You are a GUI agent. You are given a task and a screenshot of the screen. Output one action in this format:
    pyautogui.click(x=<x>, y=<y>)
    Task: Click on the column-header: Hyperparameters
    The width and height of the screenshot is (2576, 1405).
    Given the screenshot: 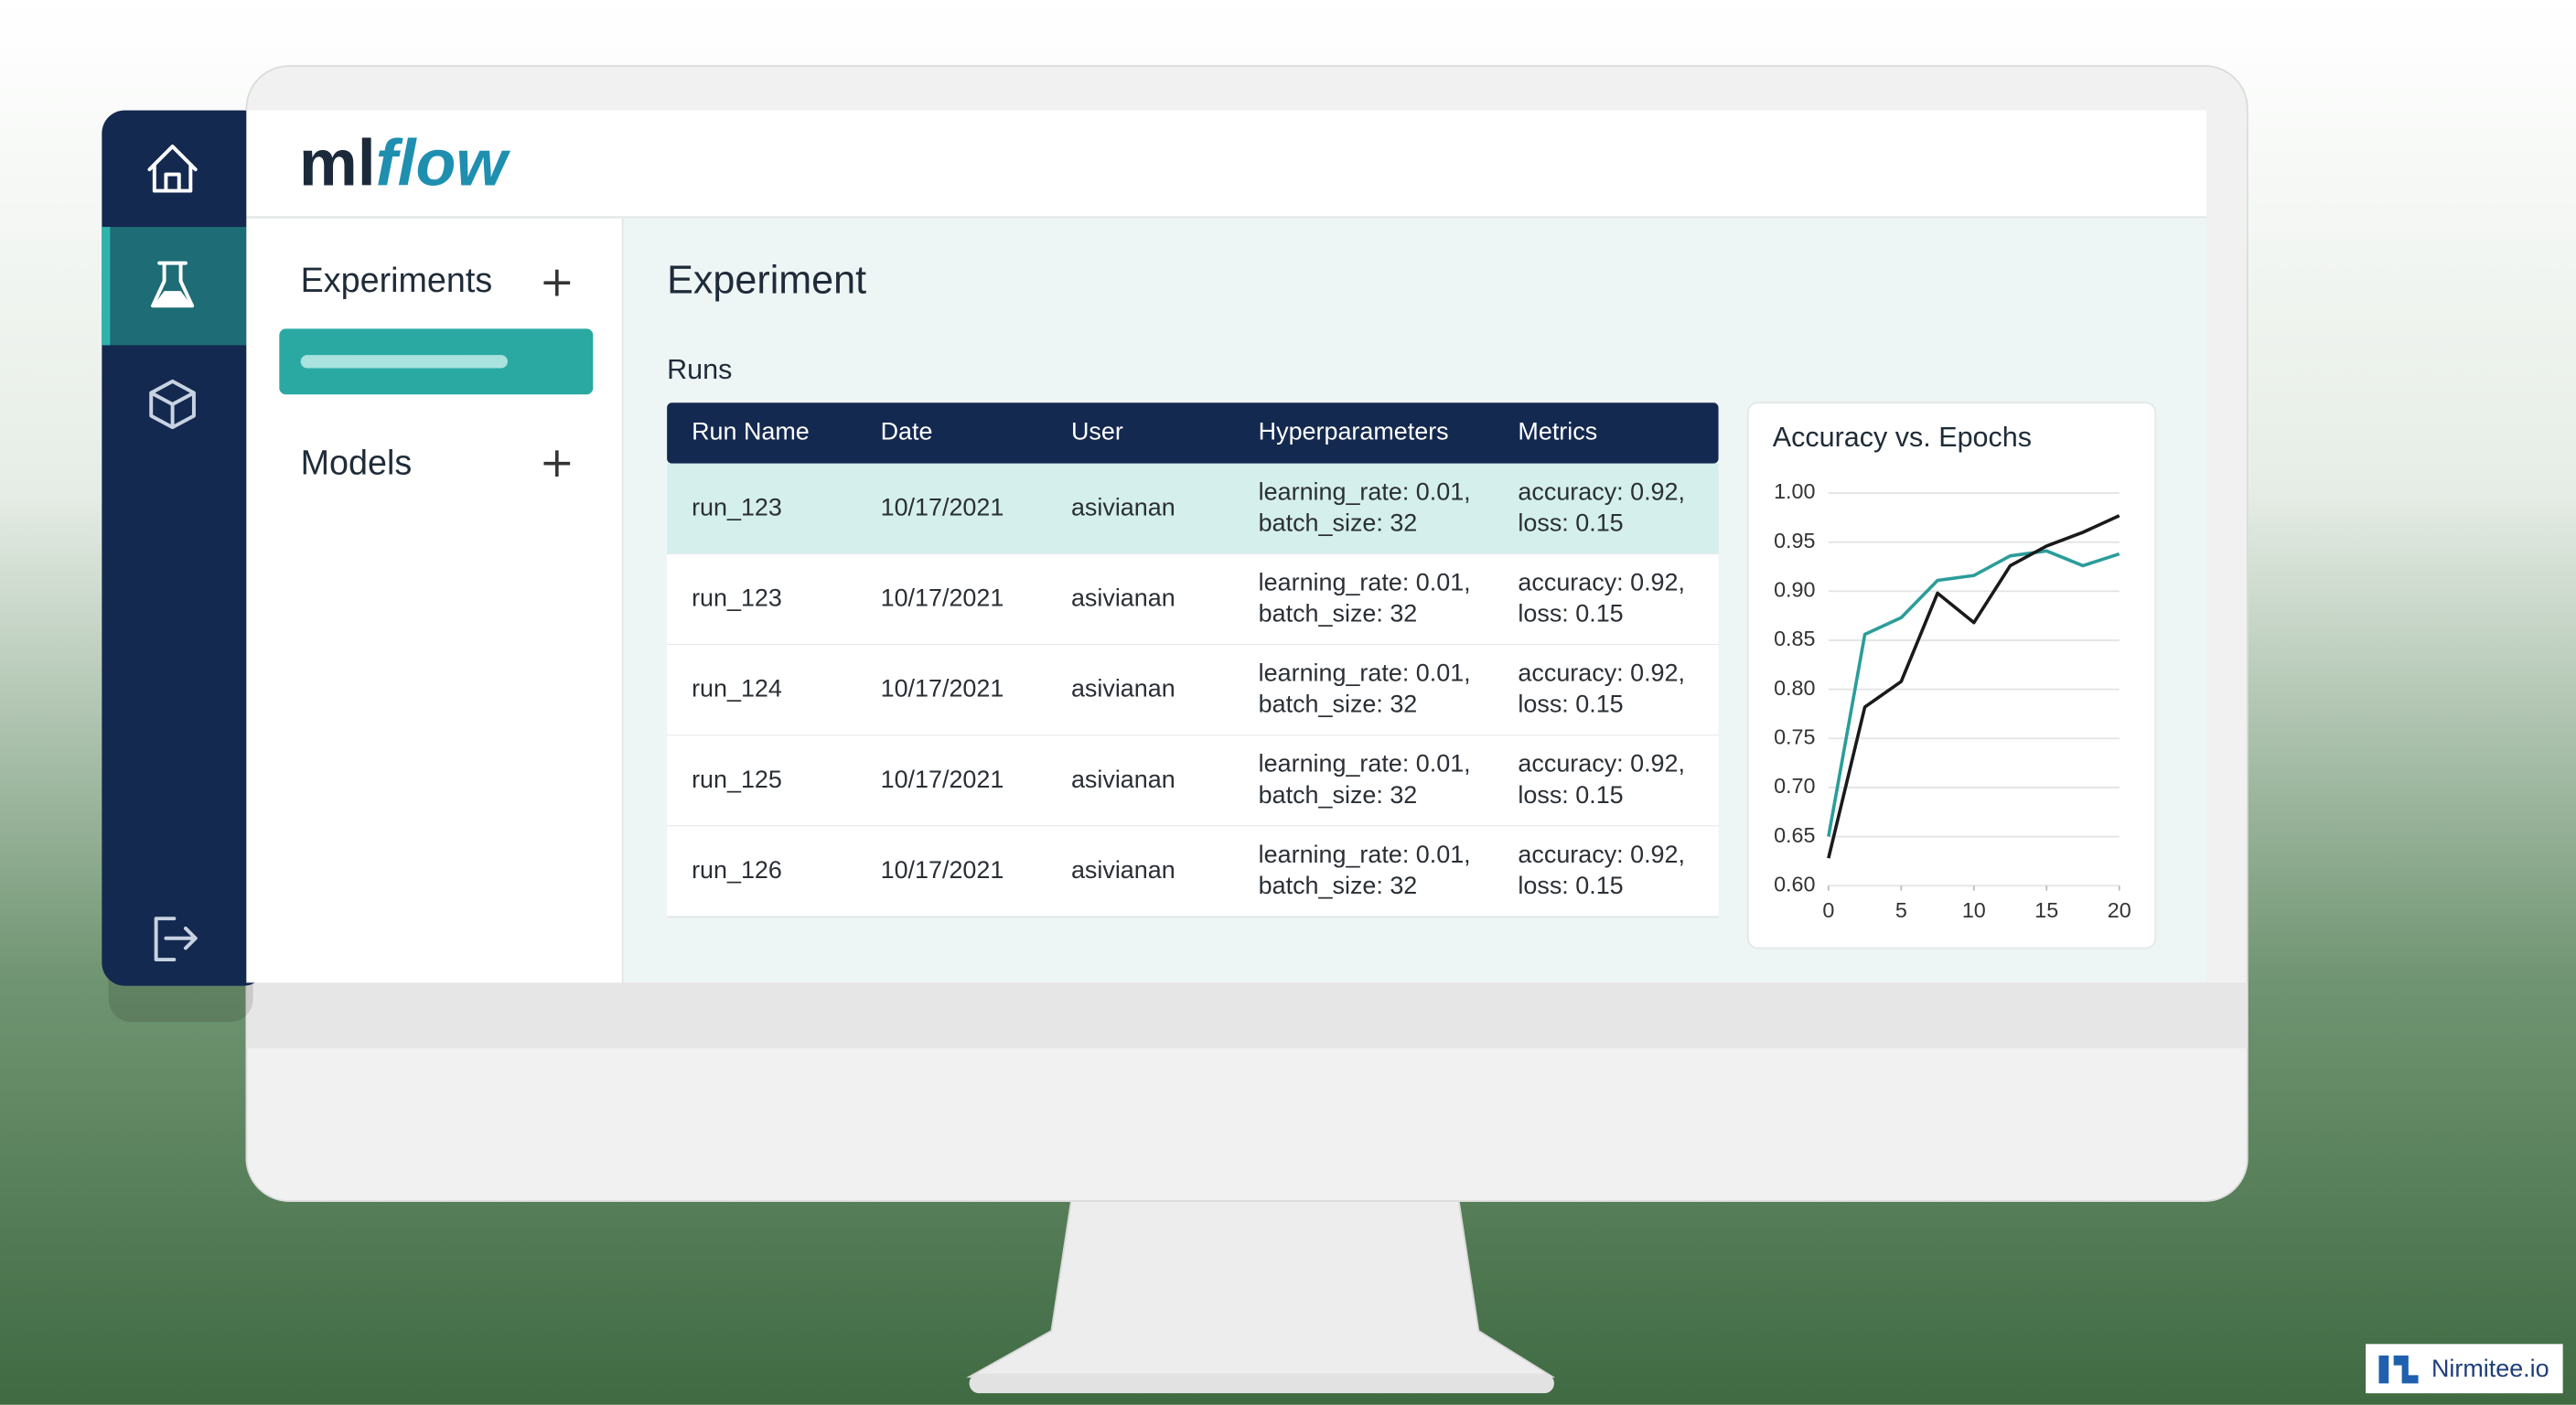 What is the action you would take?
    pyautogui.click(x=1354, y=431)
    